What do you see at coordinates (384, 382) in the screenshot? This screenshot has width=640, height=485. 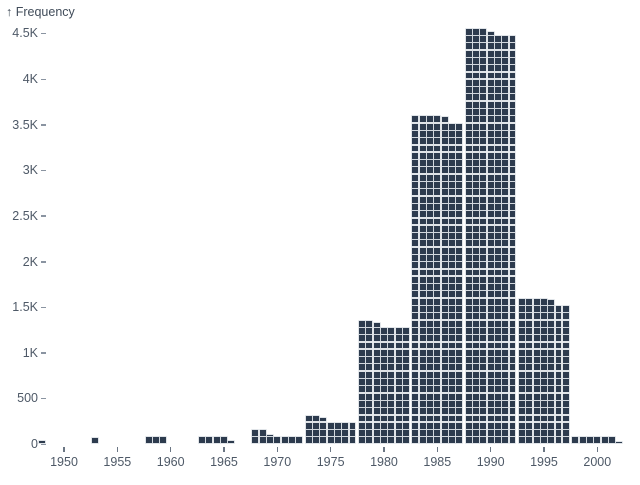 I see `waffle-bar-1980` at bounding box center [384, 382].